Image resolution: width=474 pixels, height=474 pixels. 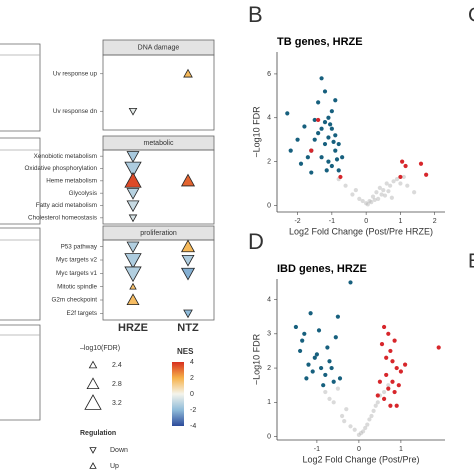 I want to click on legend-label: 3.2, so click(x=117, y=403).